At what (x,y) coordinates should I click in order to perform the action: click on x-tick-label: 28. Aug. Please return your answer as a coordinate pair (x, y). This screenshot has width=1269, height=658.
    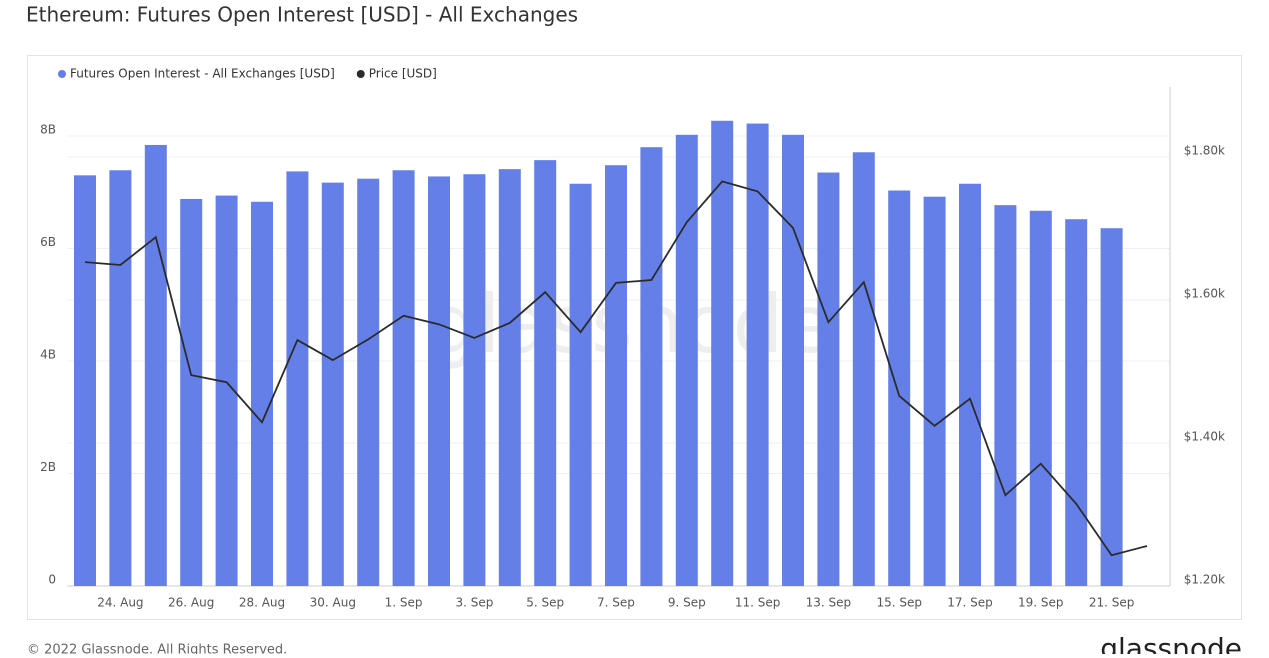
    Looking at the image, I should click on (262, 603).